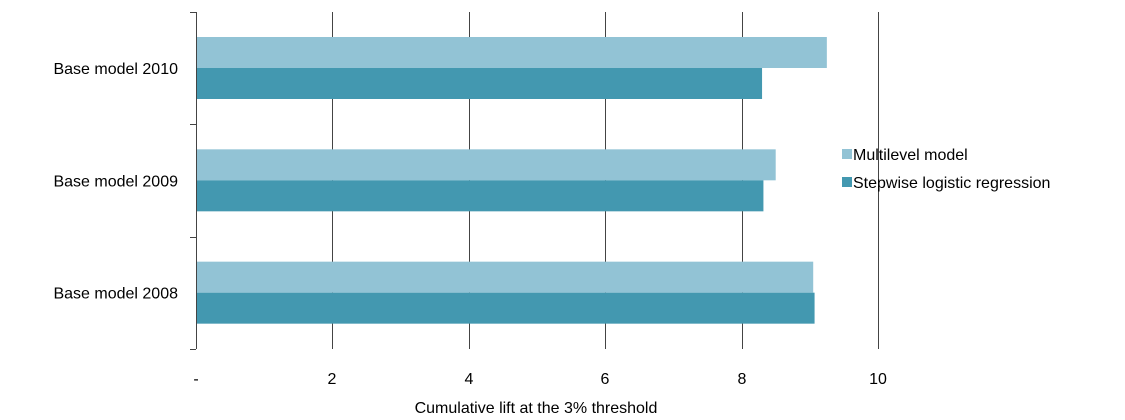  What do you see at coordinates (540, 379) in the screenshot?
I see `x-tick-labels: - 2 4 6 8 10` at bounding box center [540, 379].